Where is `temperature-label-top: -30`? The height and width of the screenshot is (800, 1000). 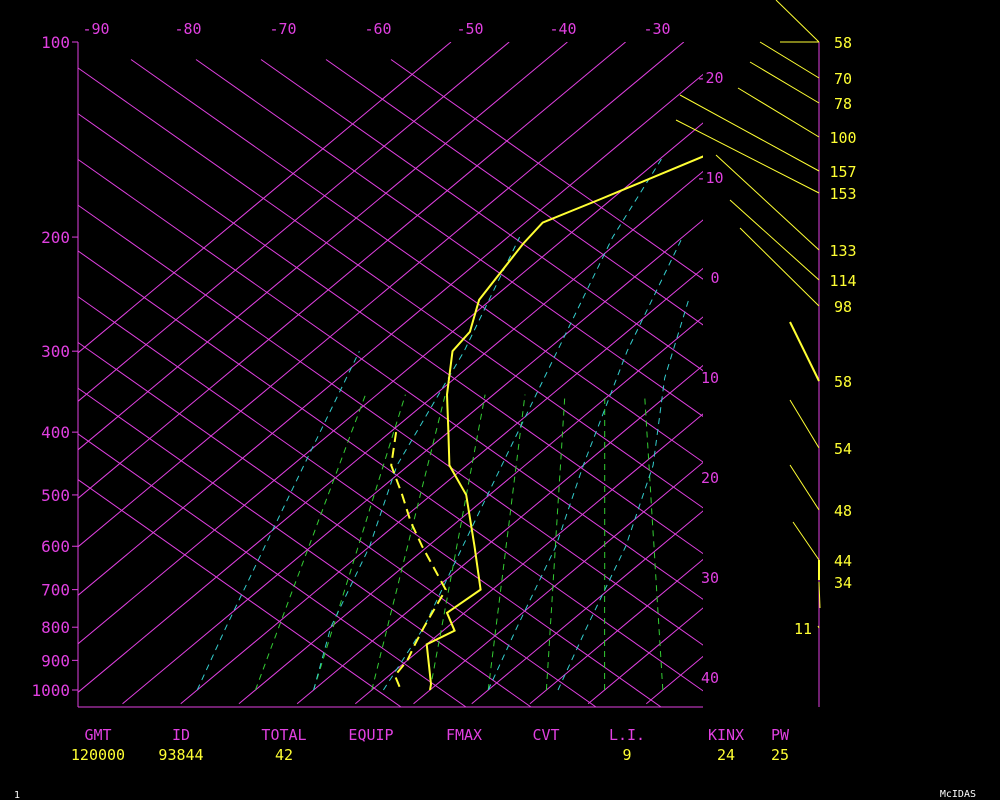
temperature-label-top: -30 is located at coordinates (656, 29).